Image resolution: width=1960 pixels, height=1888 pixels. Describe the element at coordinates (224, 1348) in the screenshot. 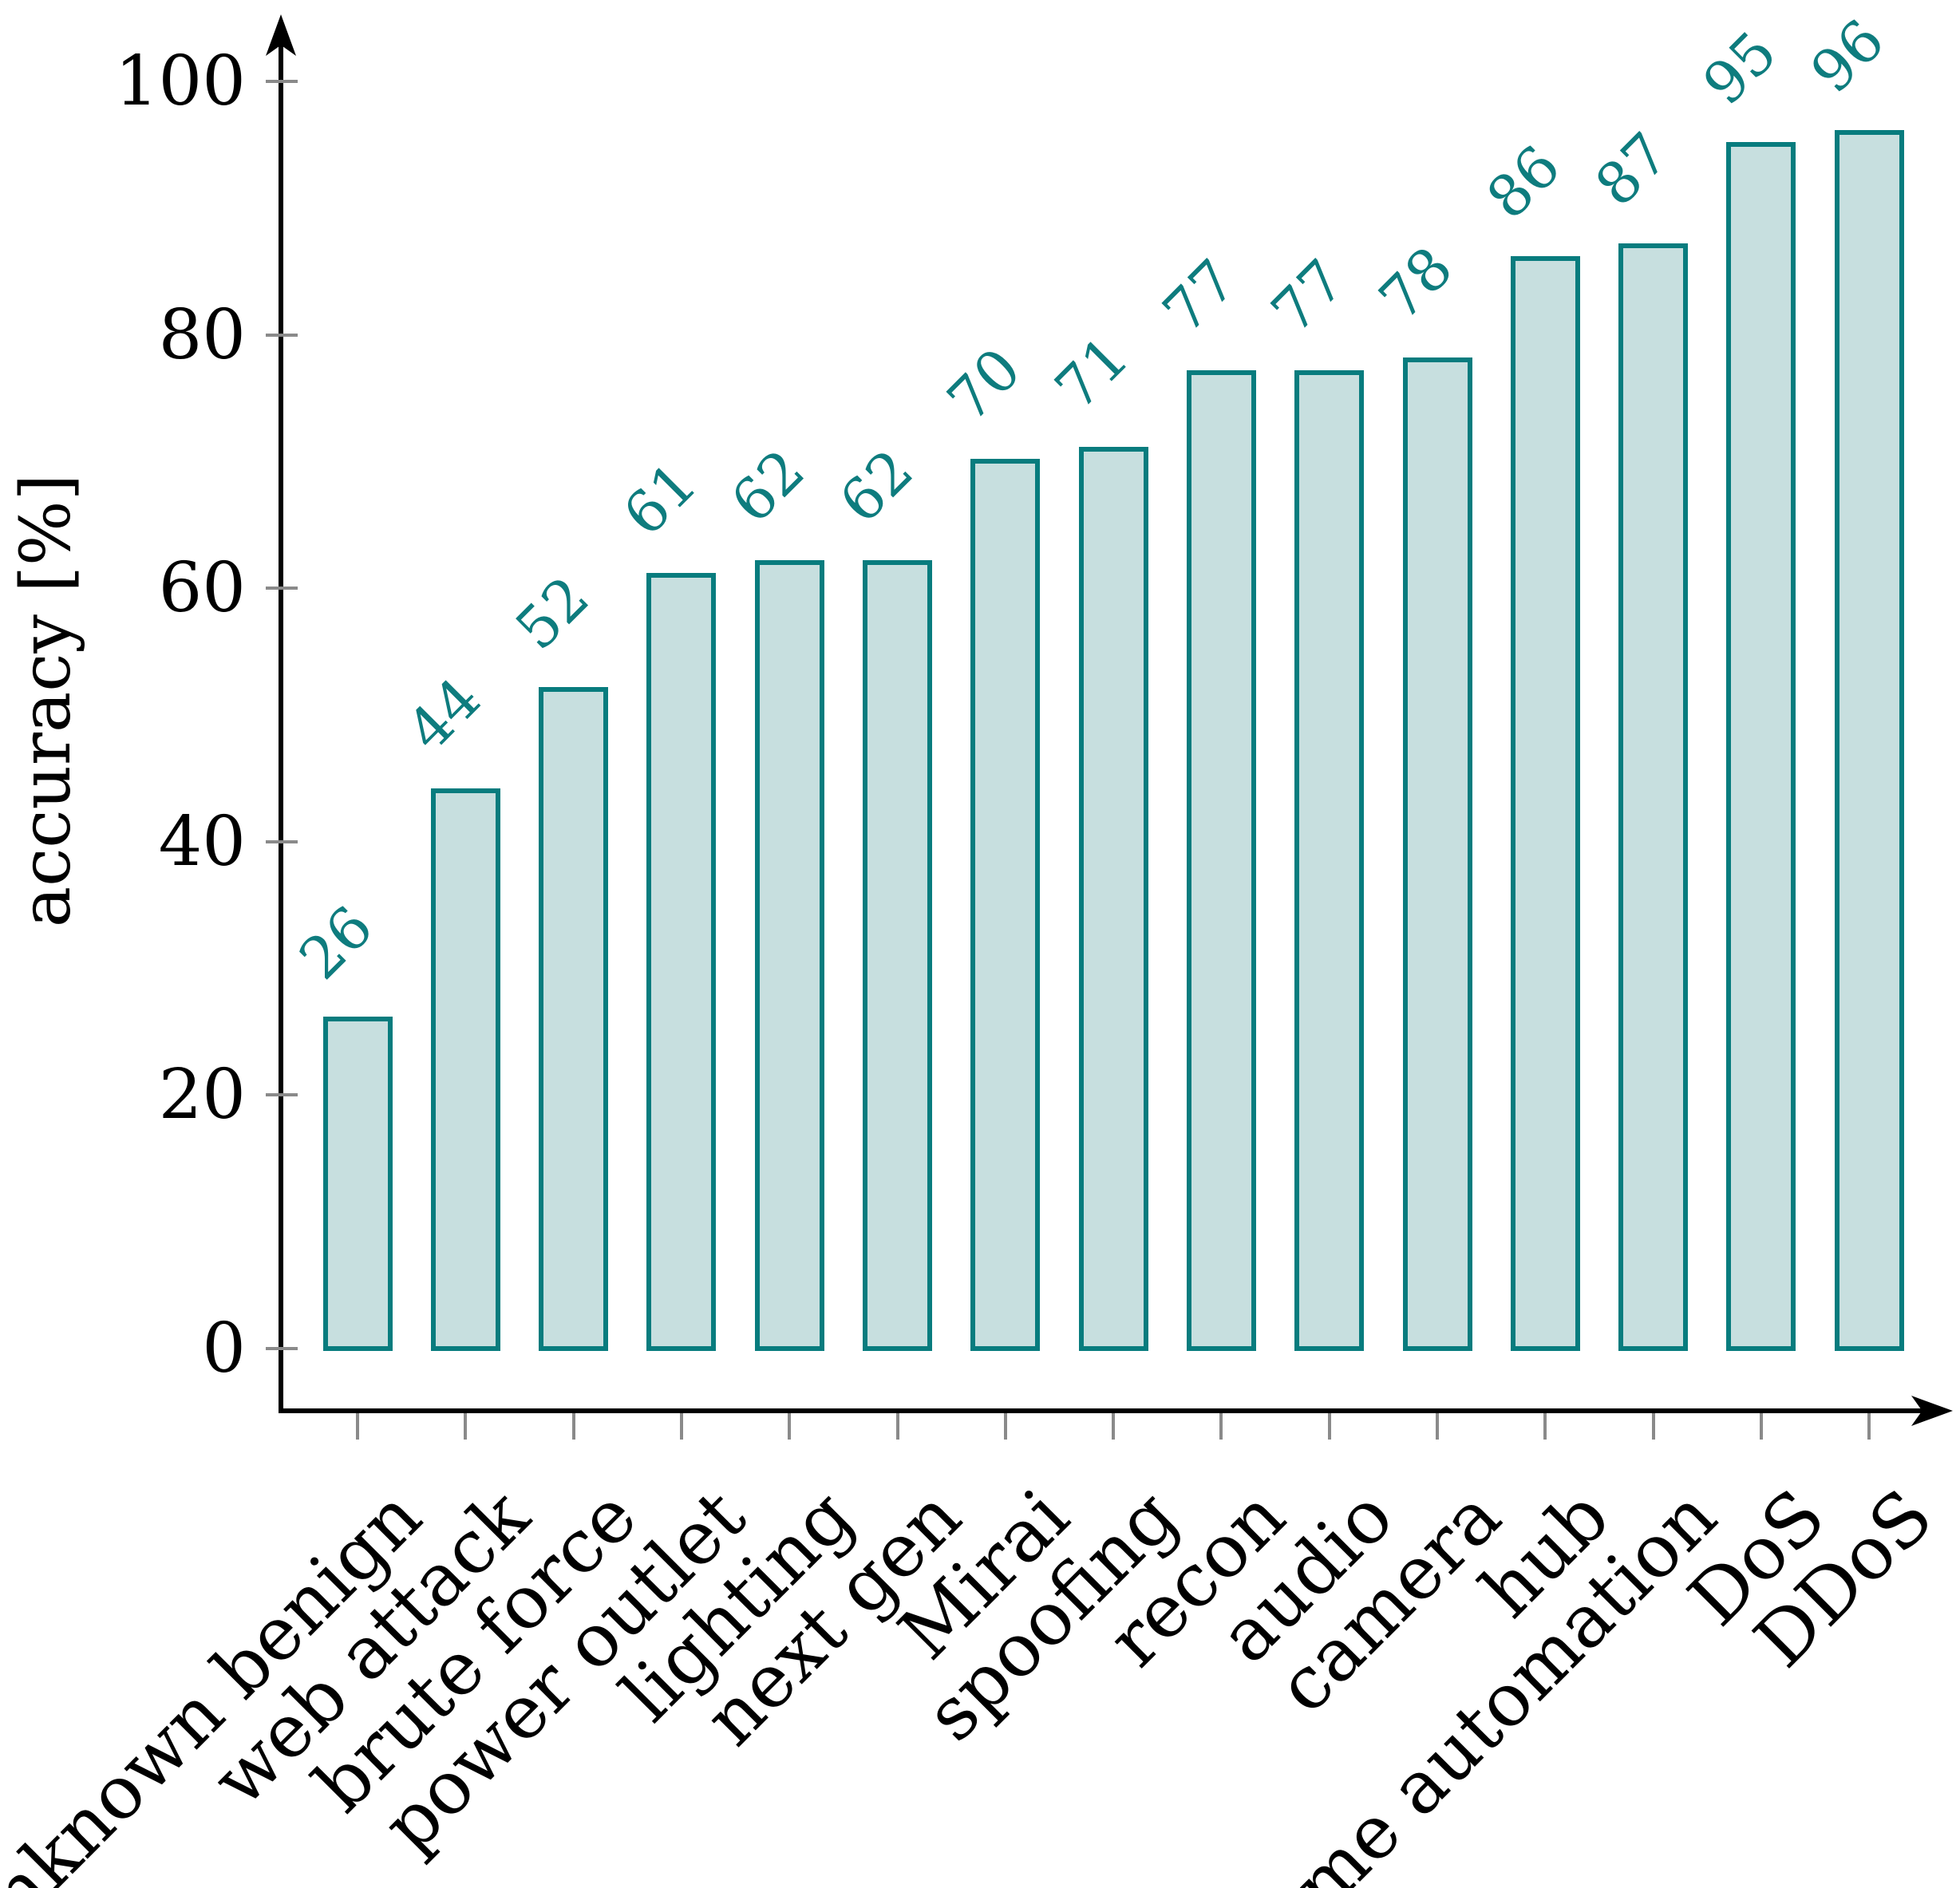

I see `y-tick-label: 0` at that location.